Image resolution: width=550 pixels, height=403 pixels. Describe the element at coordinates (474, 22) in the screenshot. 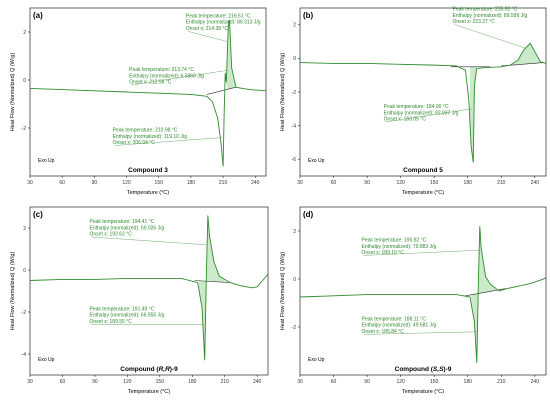

I see `annotation-line: Onset x: 223.27 °C` at that location.